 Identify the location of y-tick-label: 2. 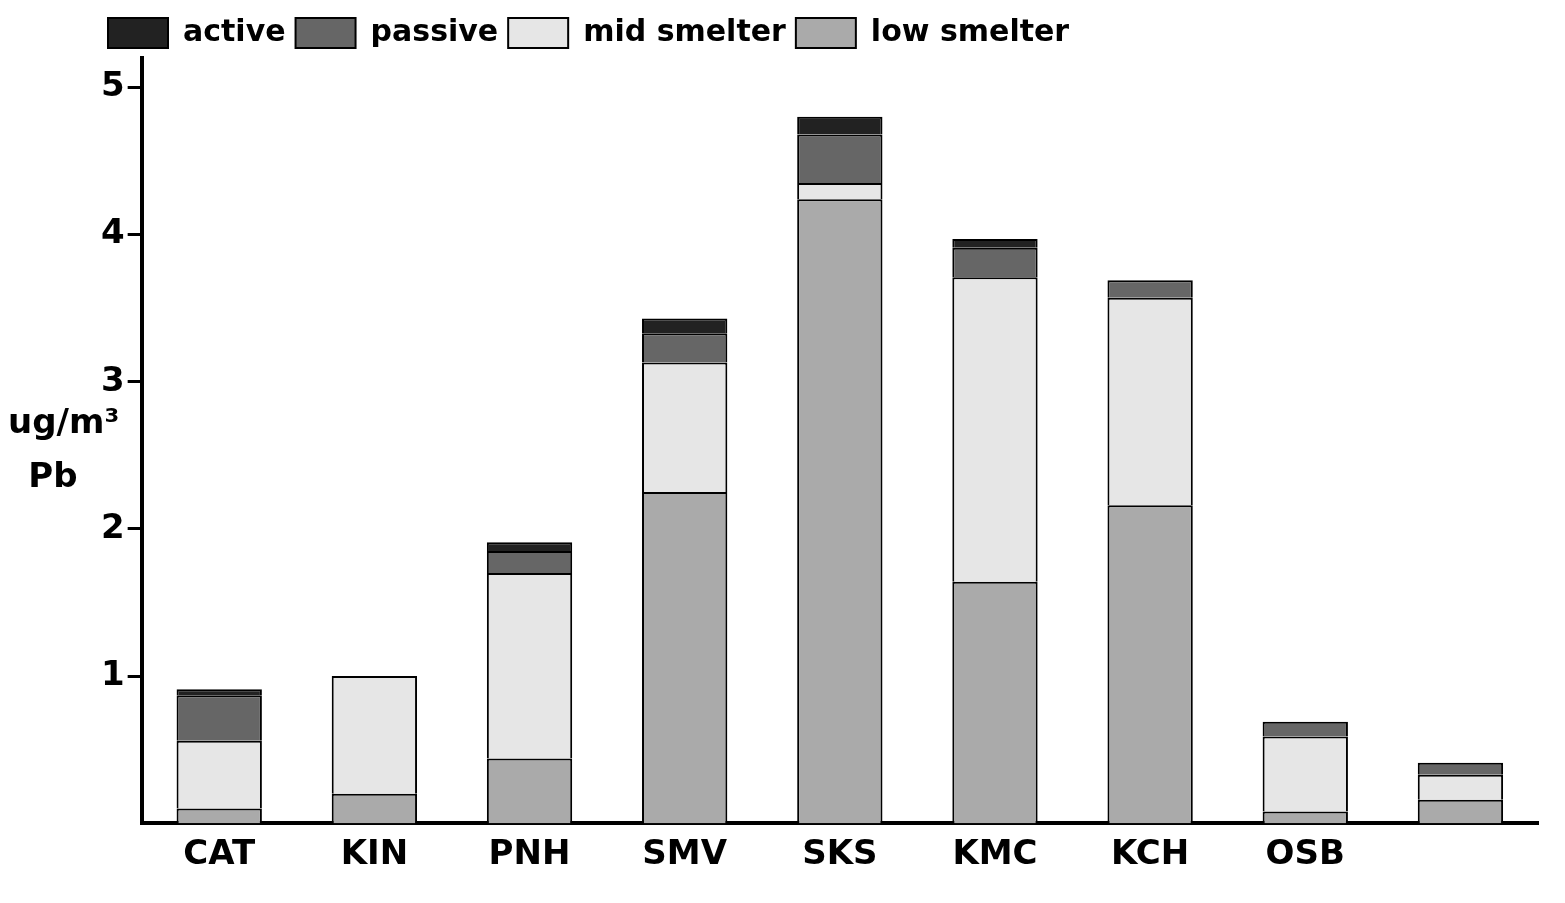
(112, 525).